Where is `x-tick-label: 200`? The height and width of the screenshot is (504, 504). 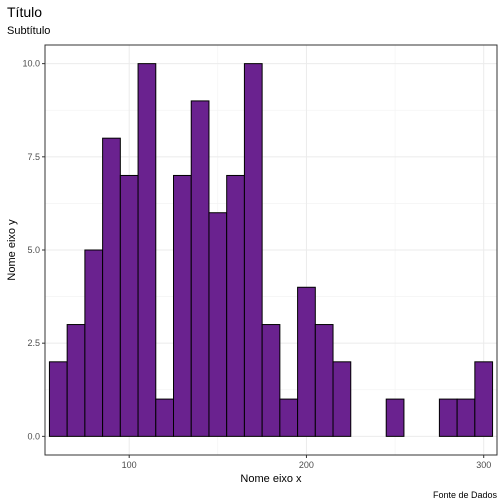 x-tick-label: 200 is located at coordinates (306, 465).